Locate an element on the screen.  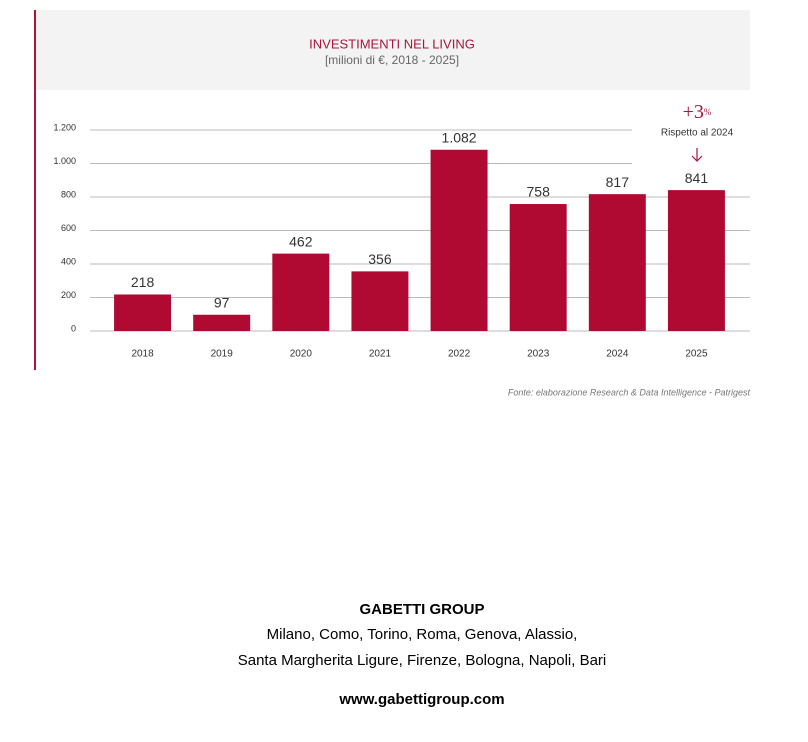
value-label: 817 is located at coordinates (618, 182).